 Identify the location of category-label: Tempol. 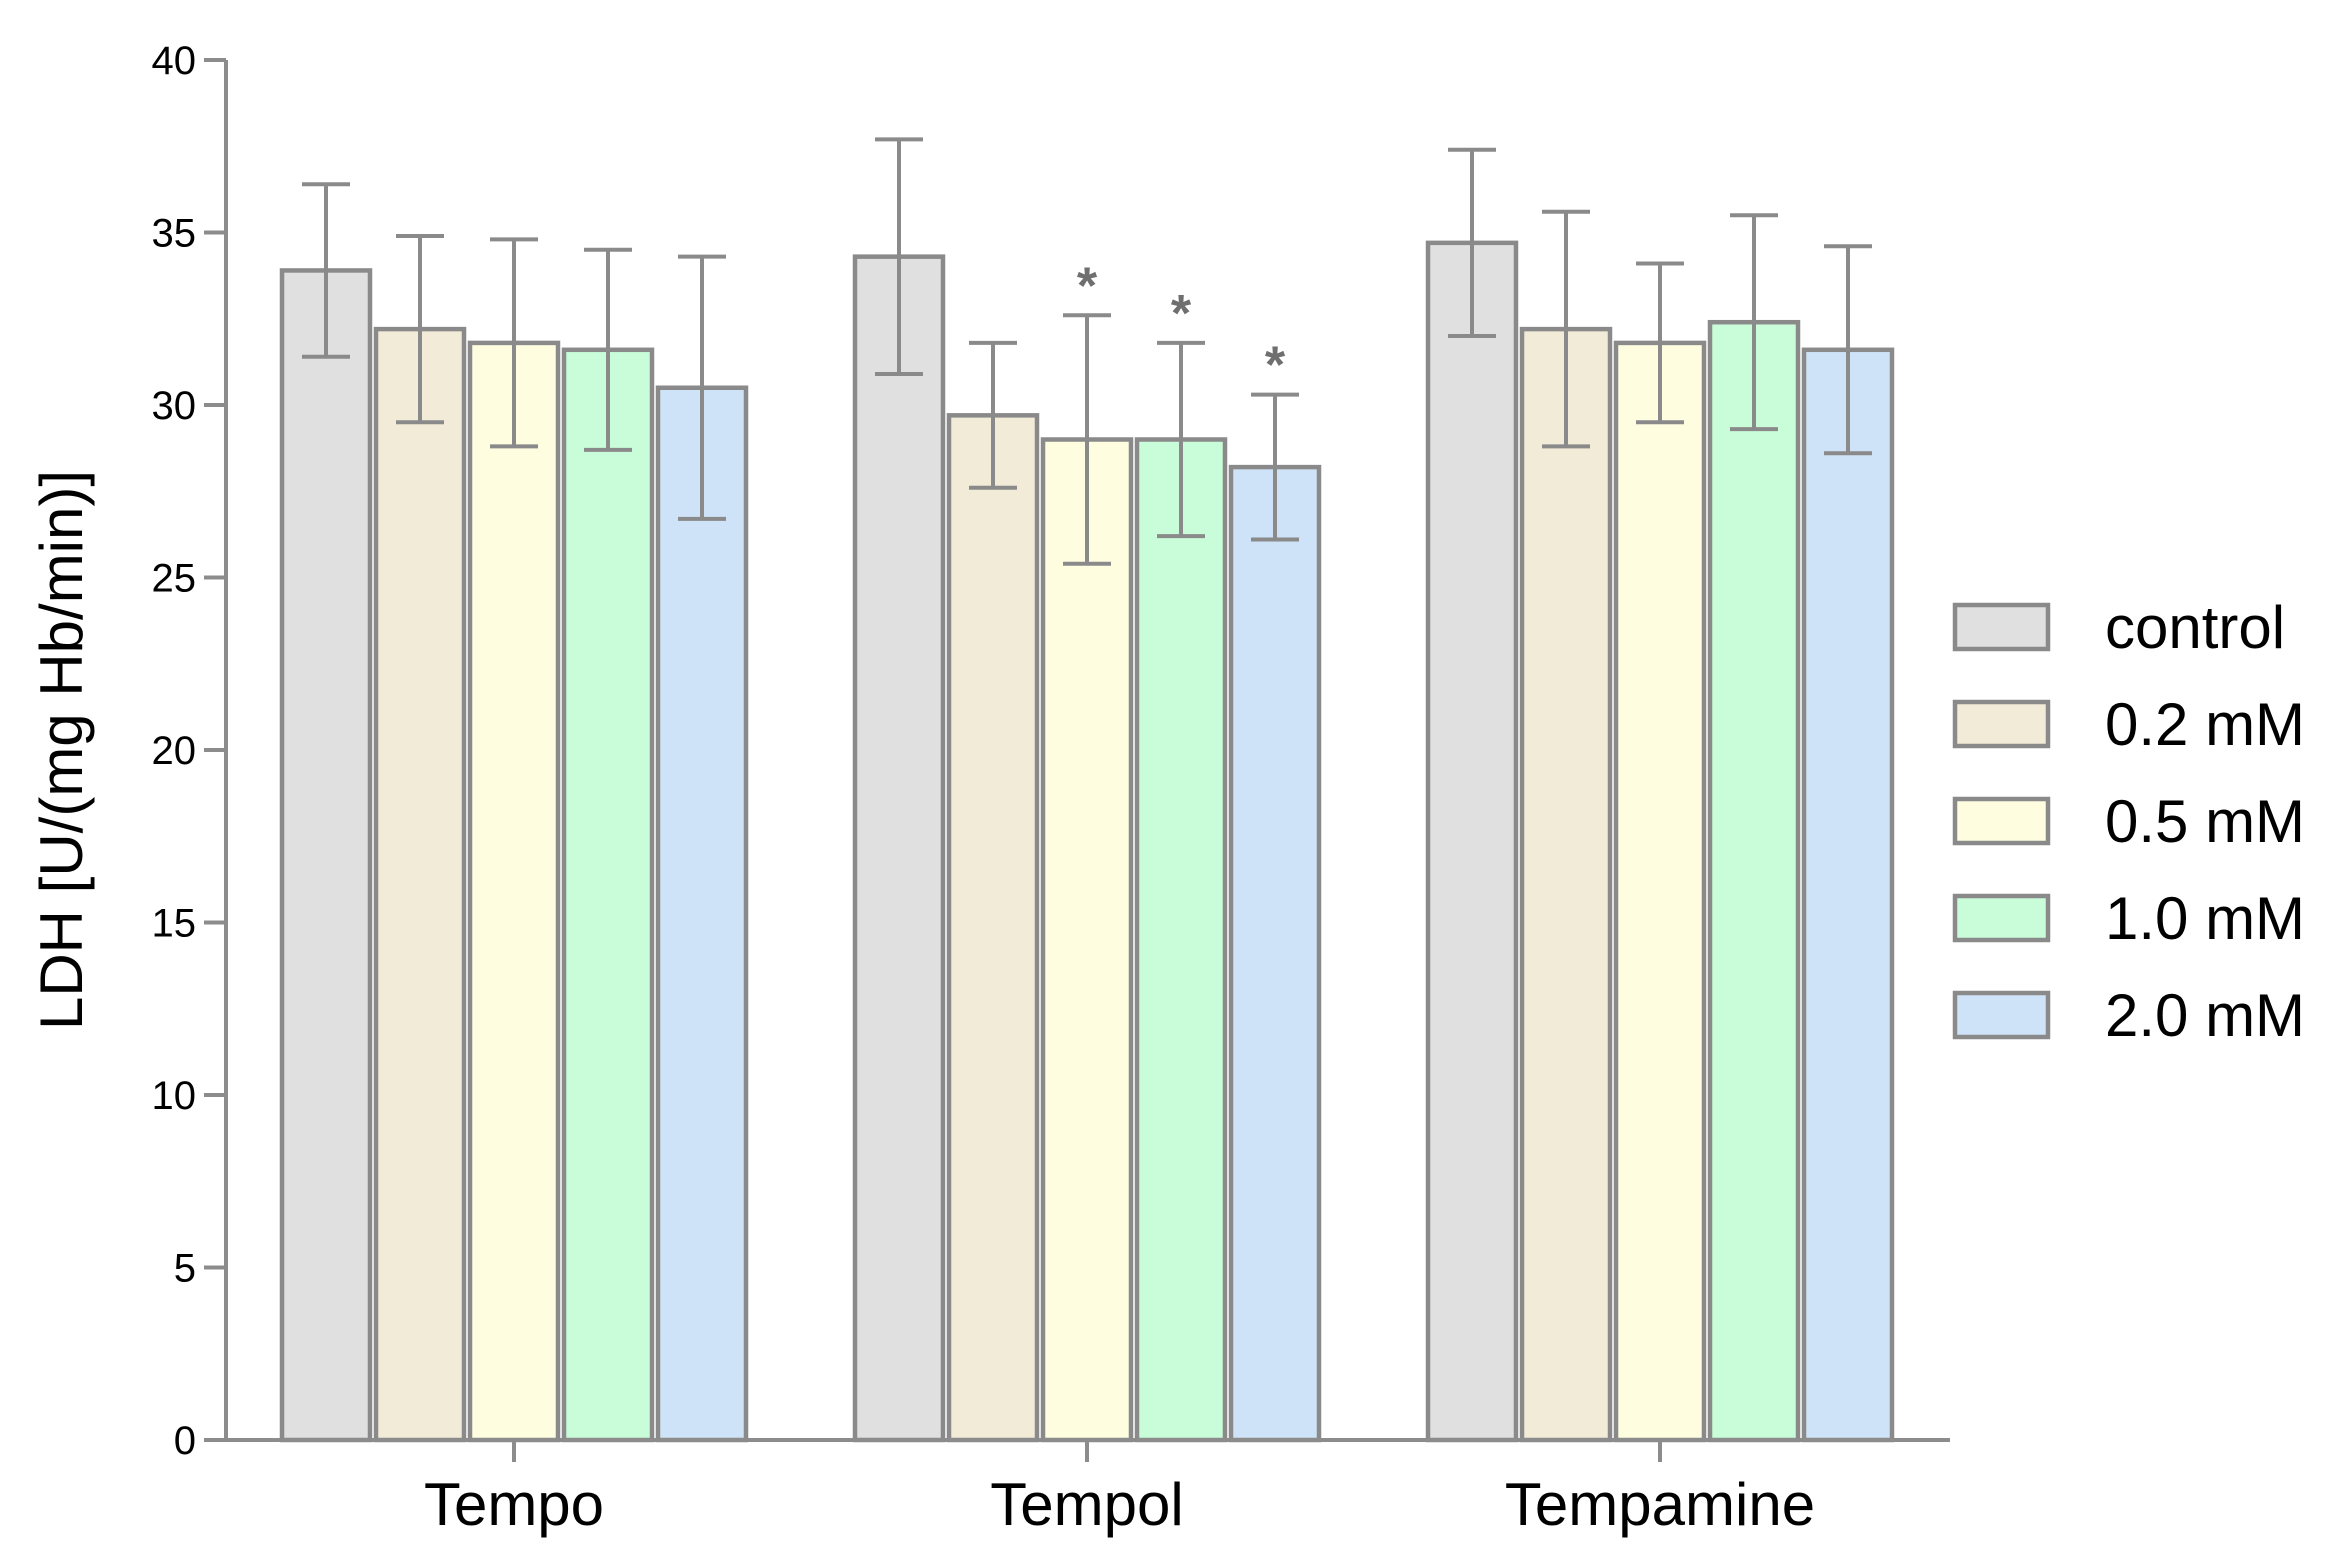
(1086, 1504).